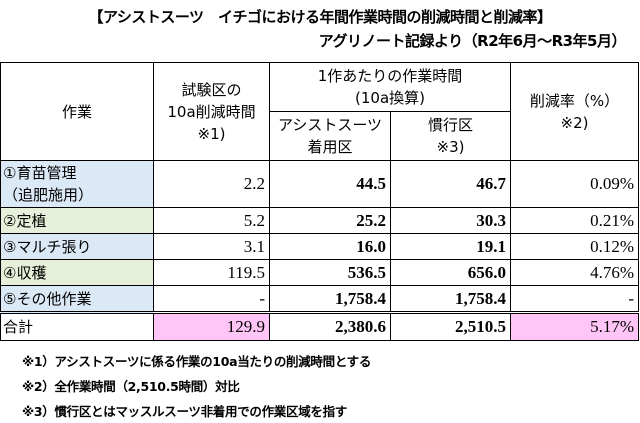 The image size is (640, 423). I want to click on row-assist: 44.5, so click(330, 184).